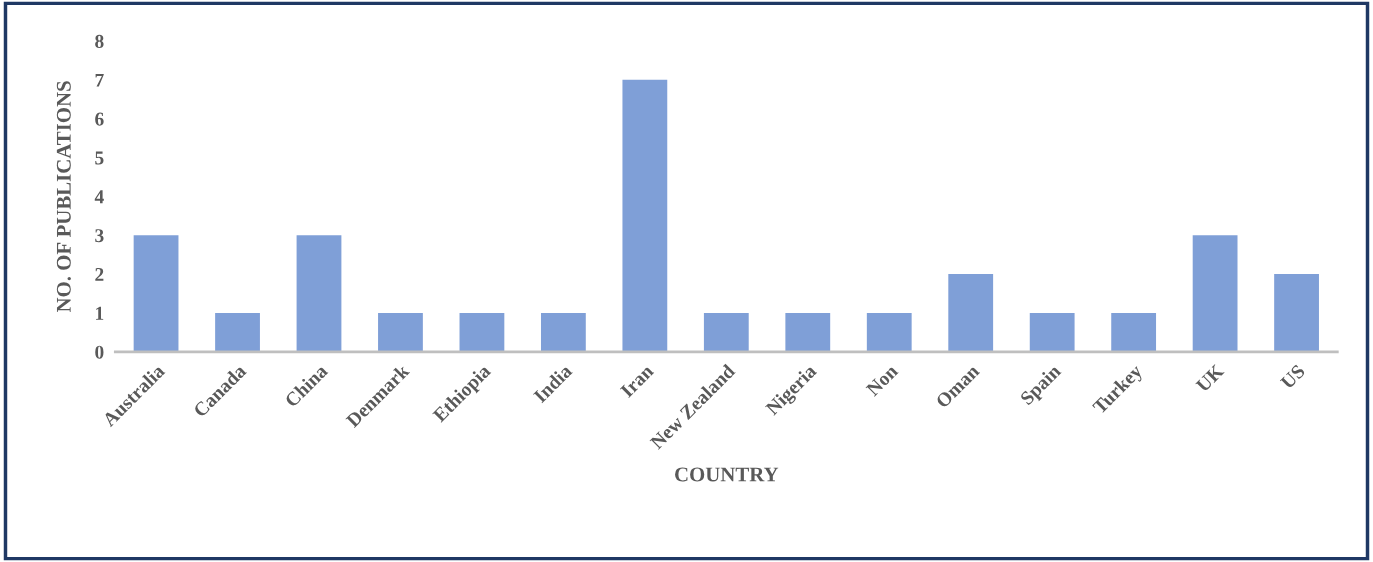 The height and width of the screenshot is (562, 1373). Describe the element at coordinates (99, 119) in the screenshot. I see `y-tick-label: 6` at that location.